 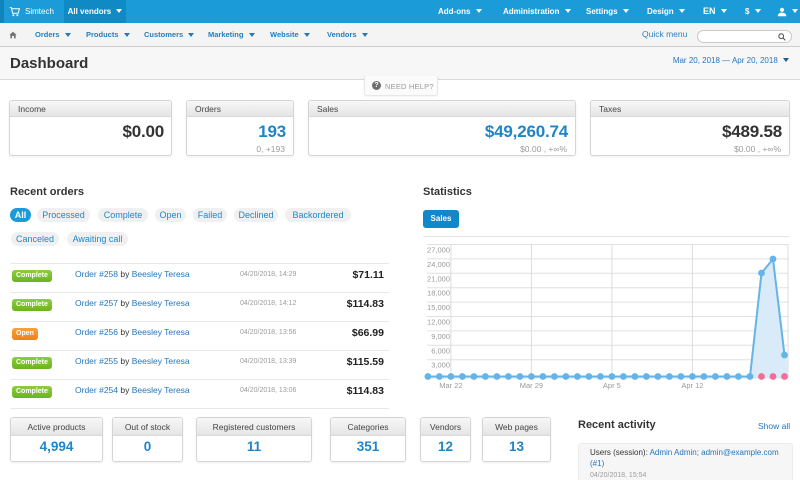 I want to click on svg-text: 9,000, so click(x=440, y=336).